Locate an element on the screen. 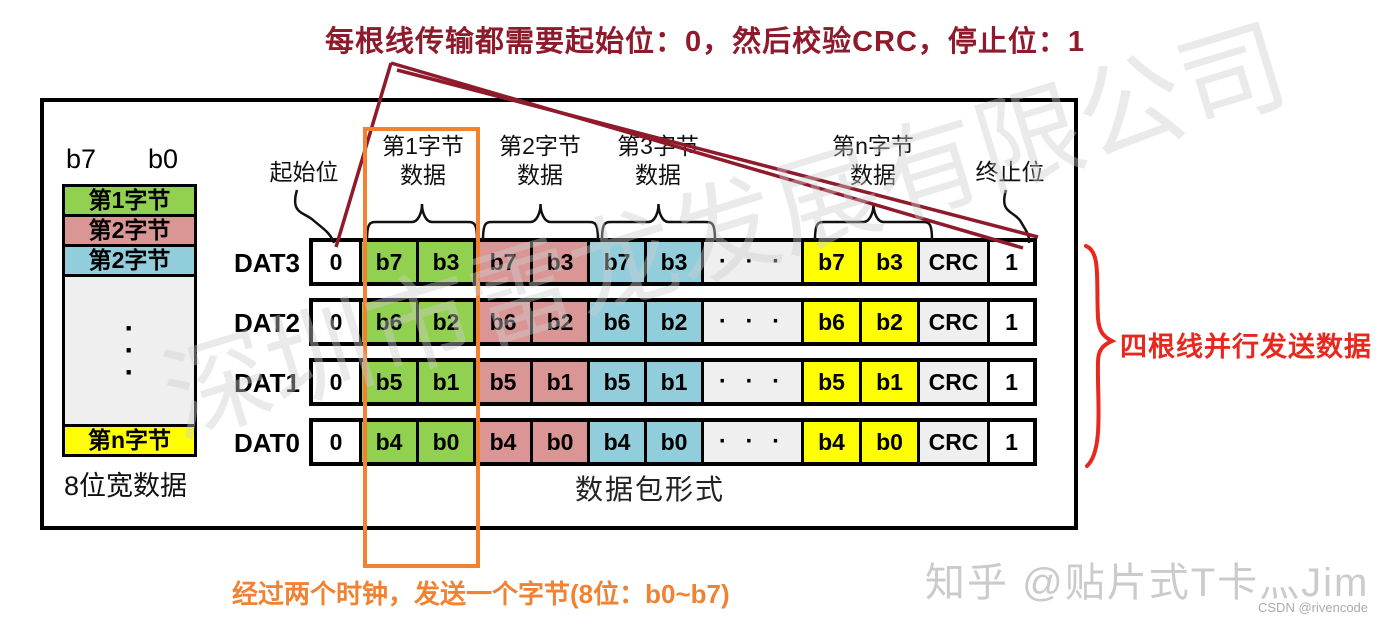  stack-segment: · · · is located at coordinates (129, 350).